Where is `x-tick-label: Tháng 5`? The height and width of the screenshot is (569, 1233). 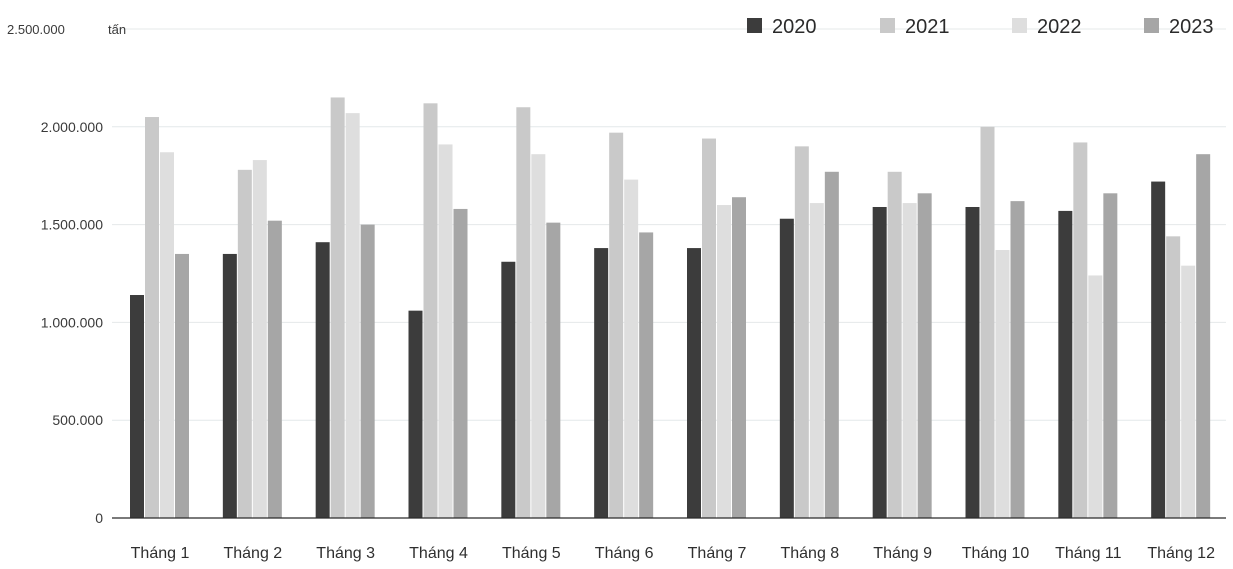 x-tick-label: Tháng 5 is located at coordinates (531, 553).